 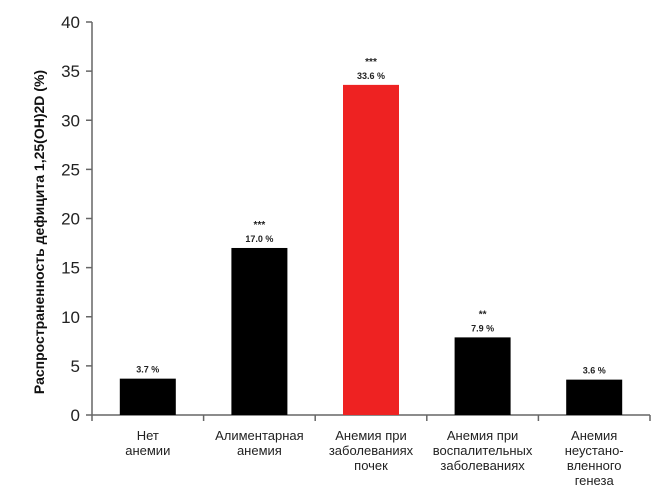 What do you see at coordinates (147, 443) in the screenshot?
I see `category-label: Нет анемии` at bounding box center [147, 443].